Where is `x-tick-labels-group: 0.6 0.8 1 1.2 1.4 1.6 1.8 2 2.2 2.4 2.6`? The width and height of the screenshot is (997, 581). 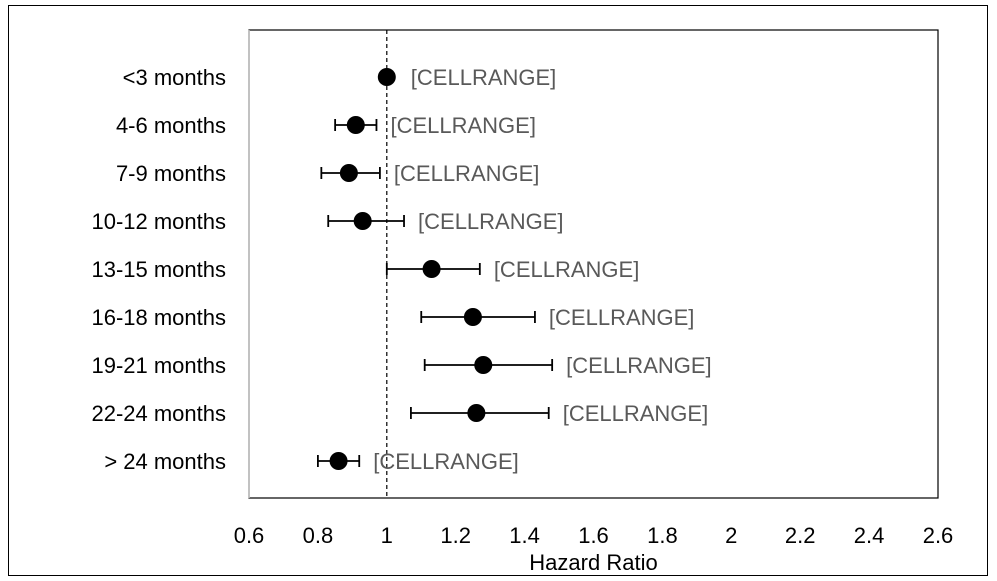 x-tick-labels-group: 0.6 0.8 1 1.2 1.4 1.6 1.8 2 2.2 2.4 2.6 is located at coordinates (594, 535).